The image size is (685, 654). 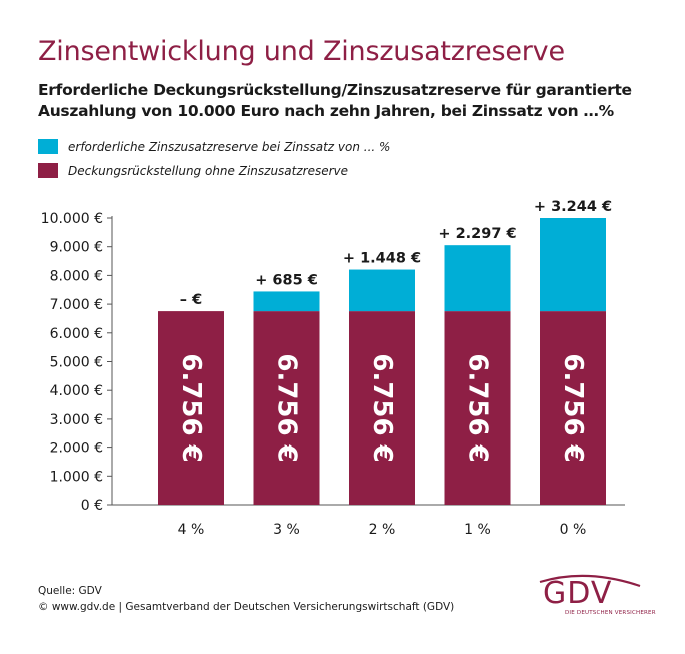 What do you see at coordinates (573, 530) in the screenshot?
I see `x-tick-label: 0 %` at bounding box center [573, 530].